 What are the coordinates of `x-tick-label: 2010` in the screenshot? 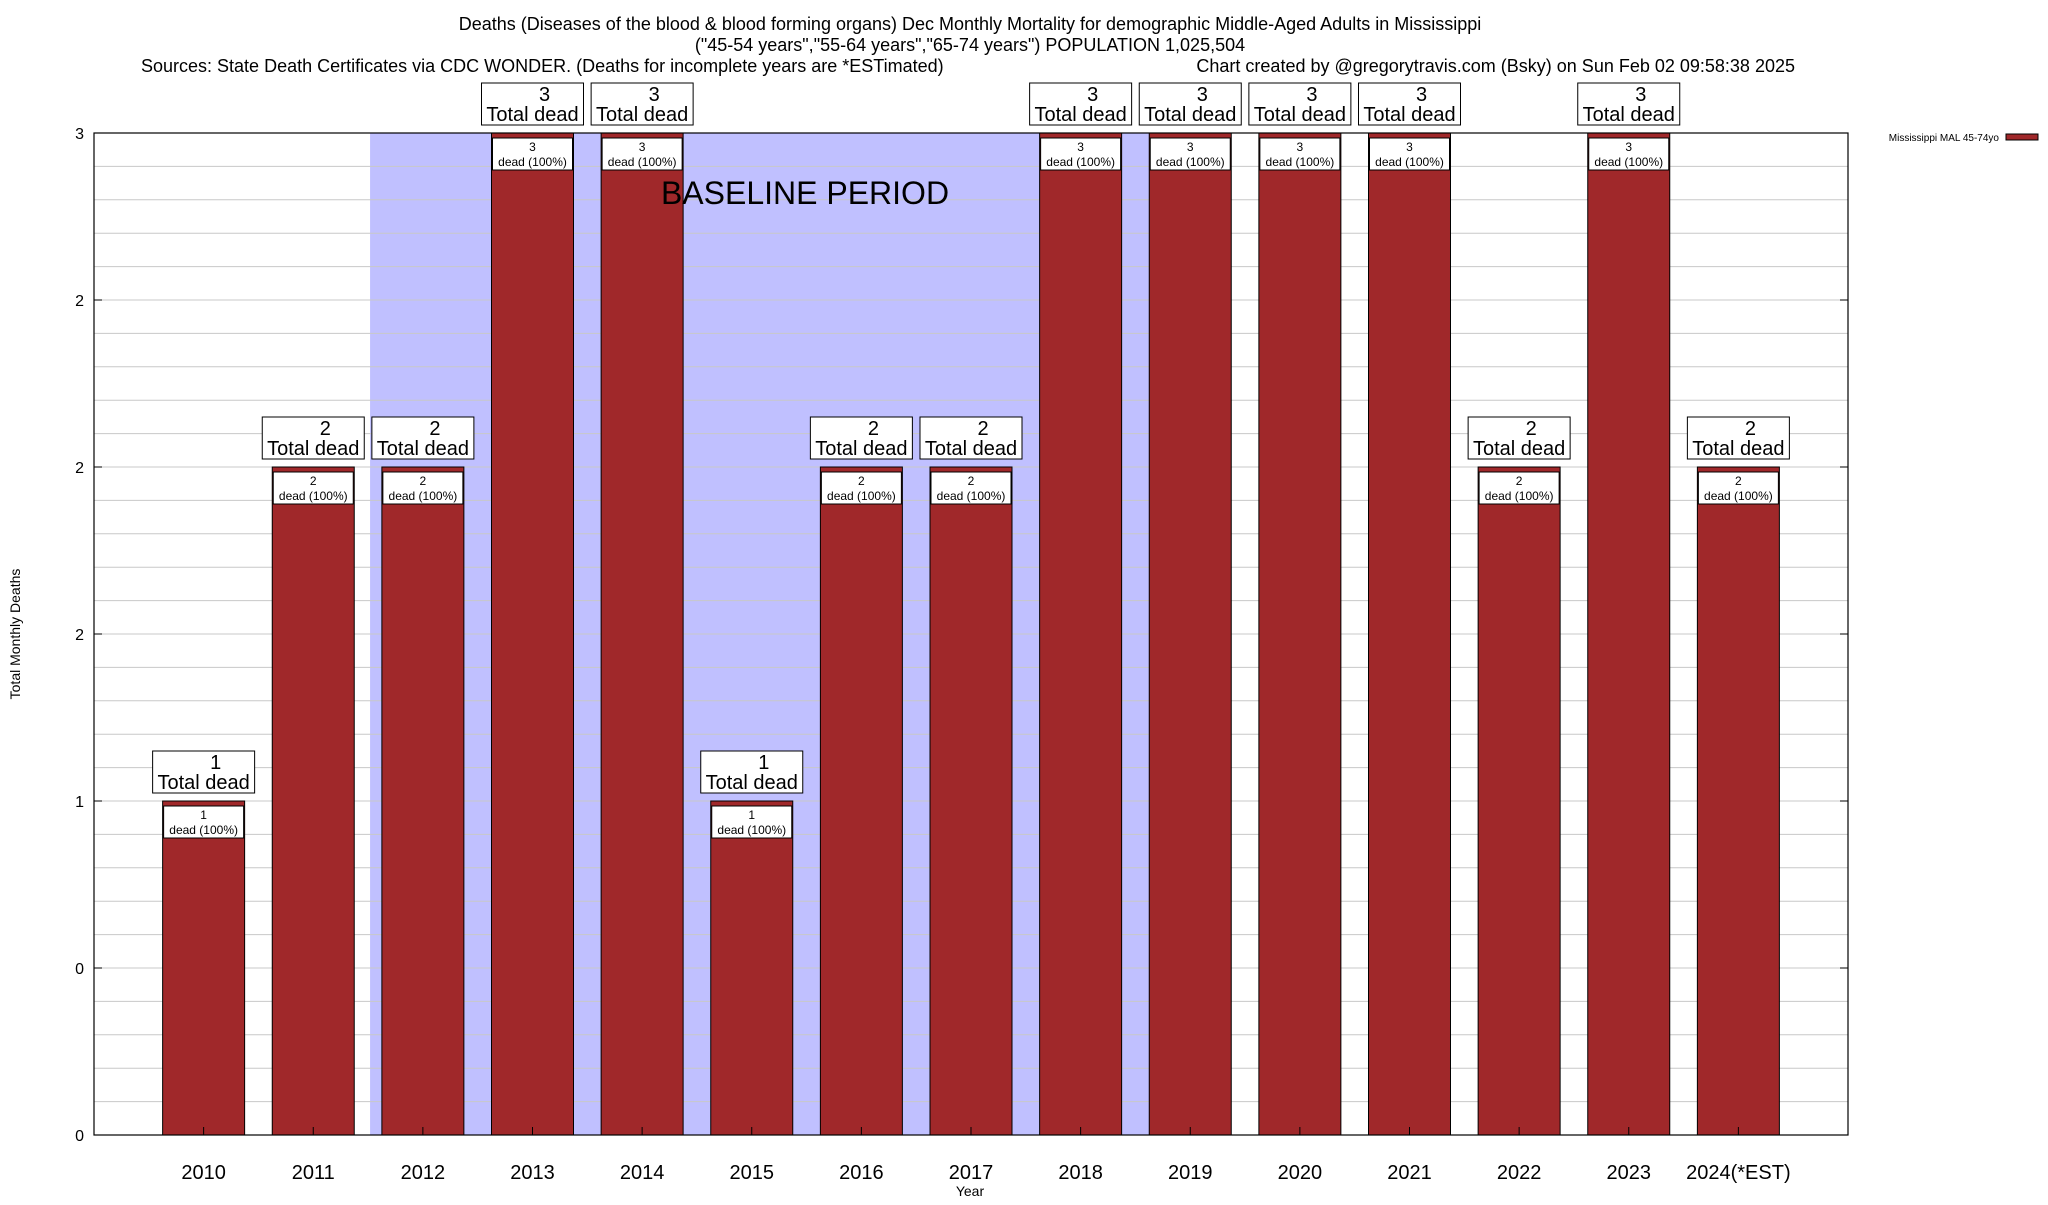 It's located at (203, 1173).